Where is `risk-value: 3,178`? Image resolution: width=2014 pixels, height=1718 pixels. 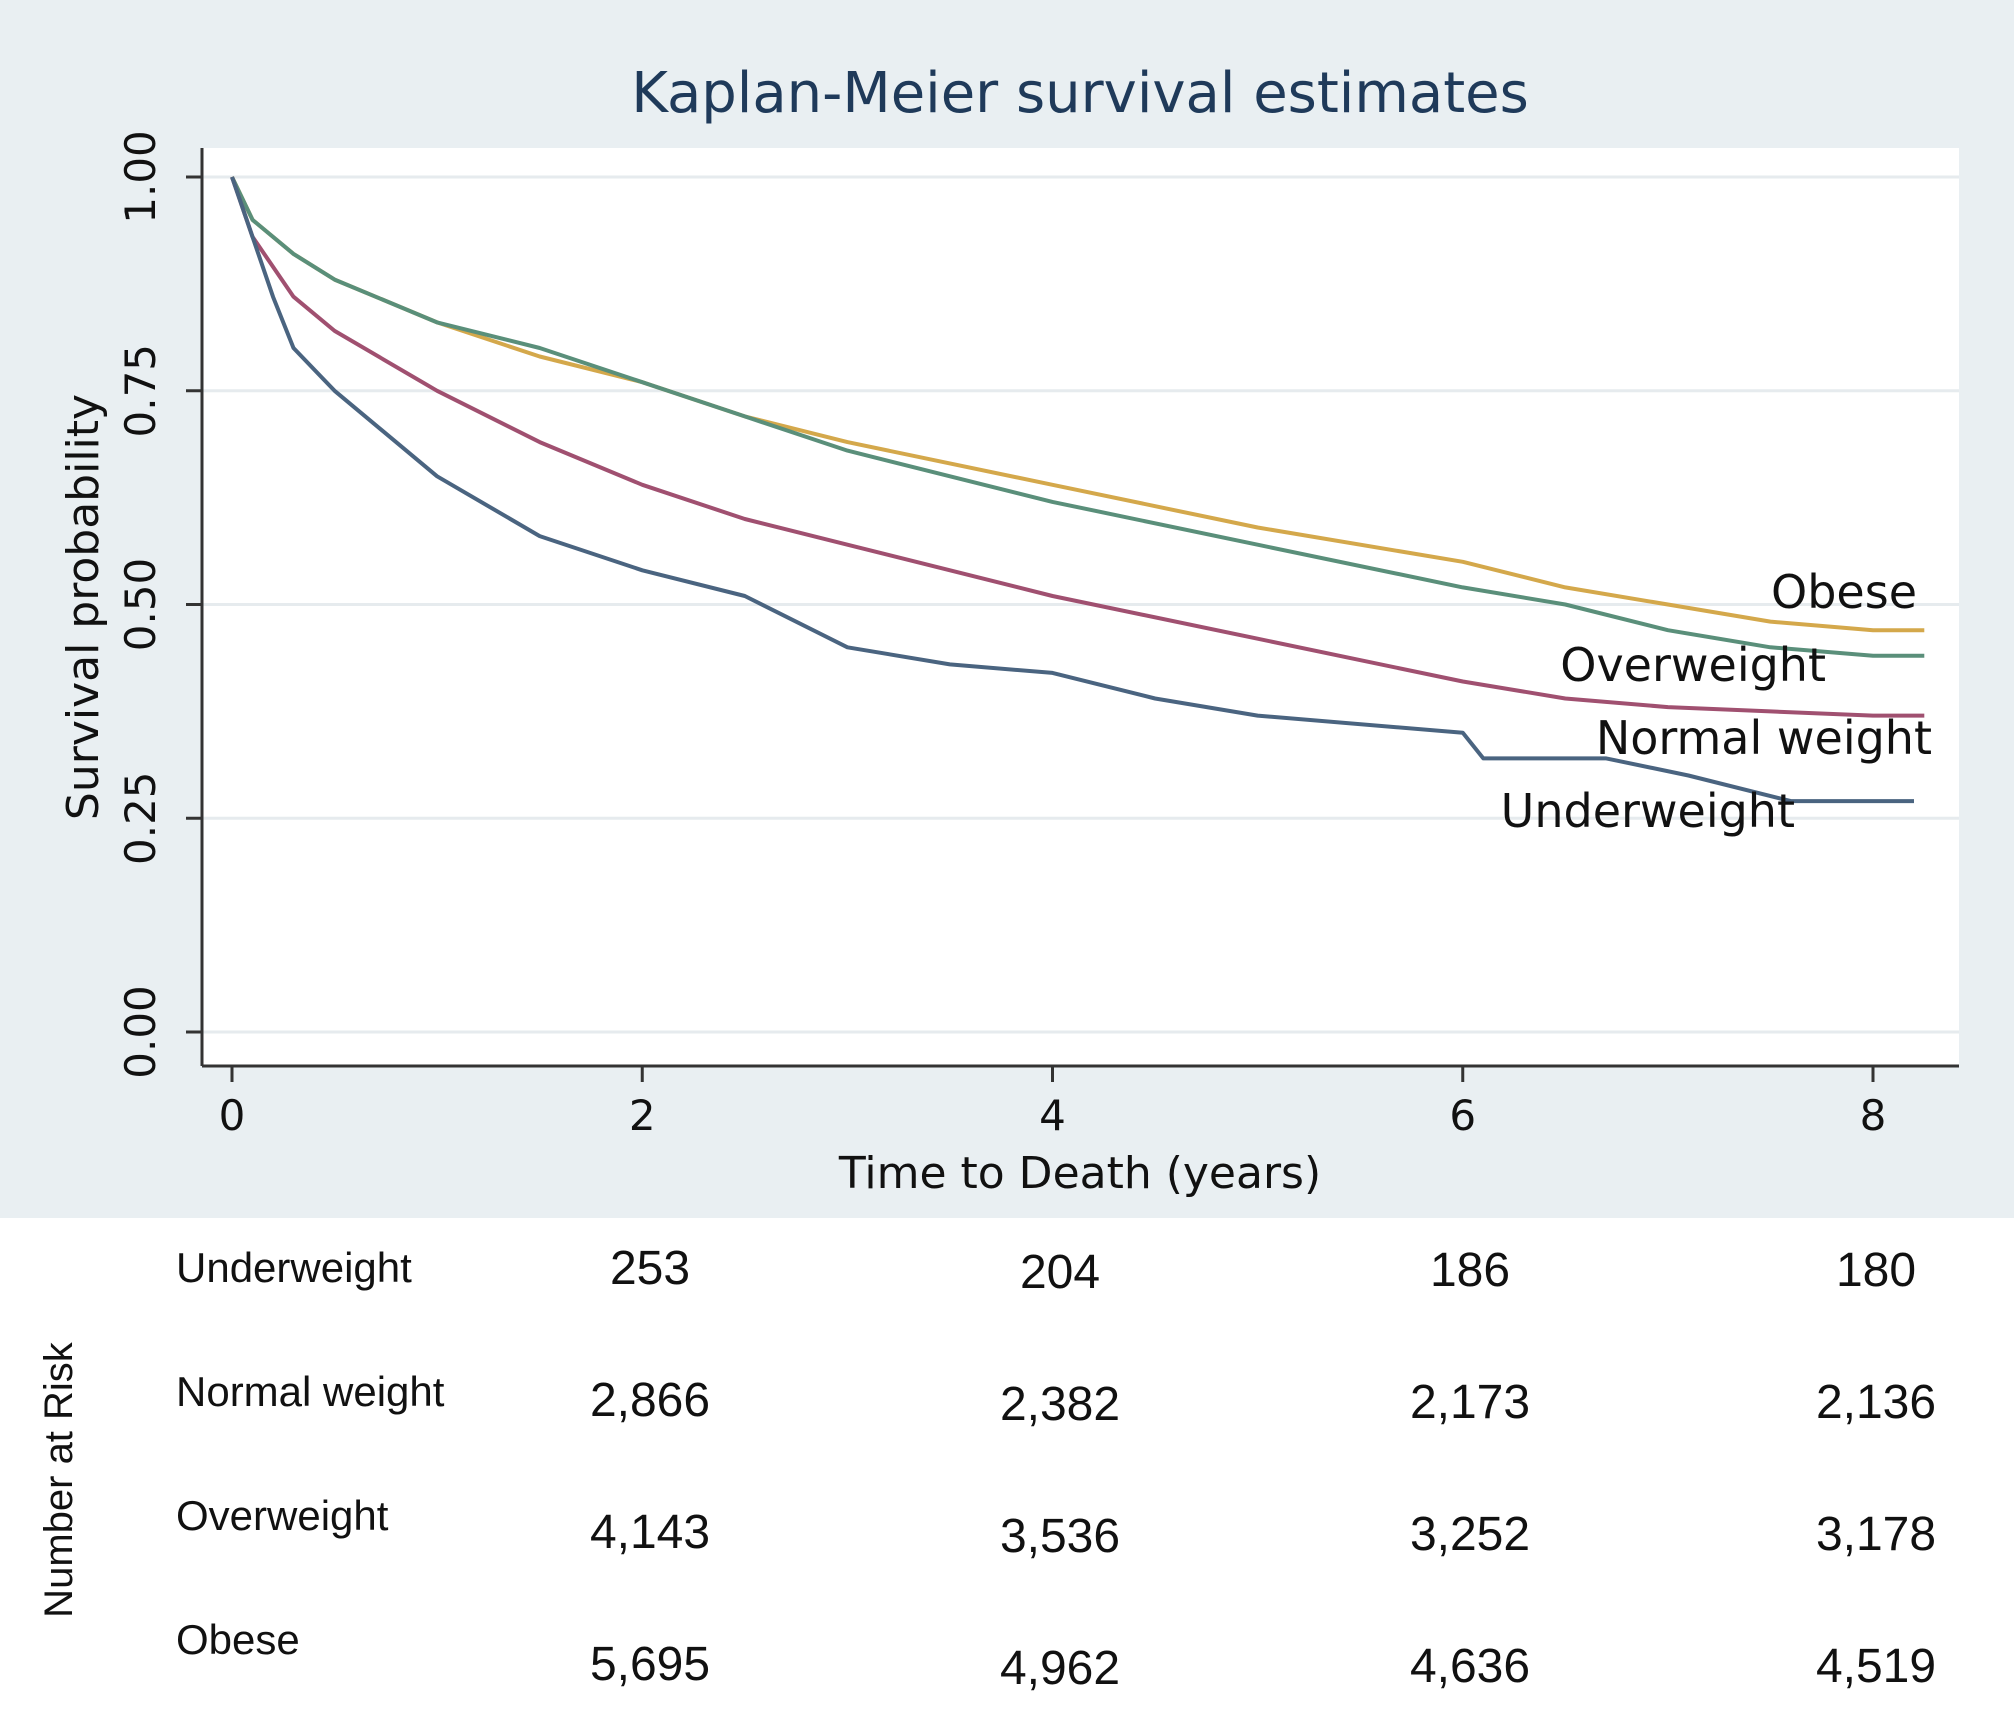
risk-value: 3,178 is located at coordinates (1876, 1534).